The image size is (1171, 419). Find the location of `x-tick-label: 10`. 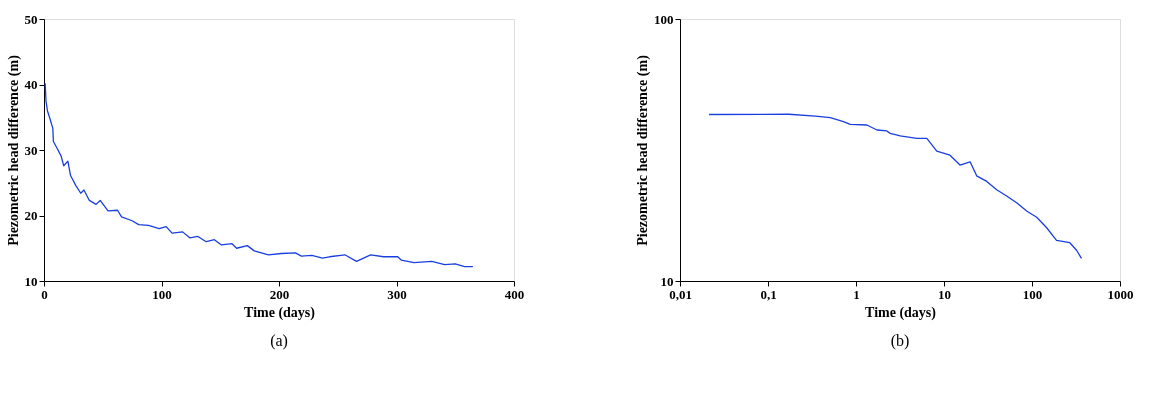

x-tick-label: 10 is located at coordinates (944, 294).